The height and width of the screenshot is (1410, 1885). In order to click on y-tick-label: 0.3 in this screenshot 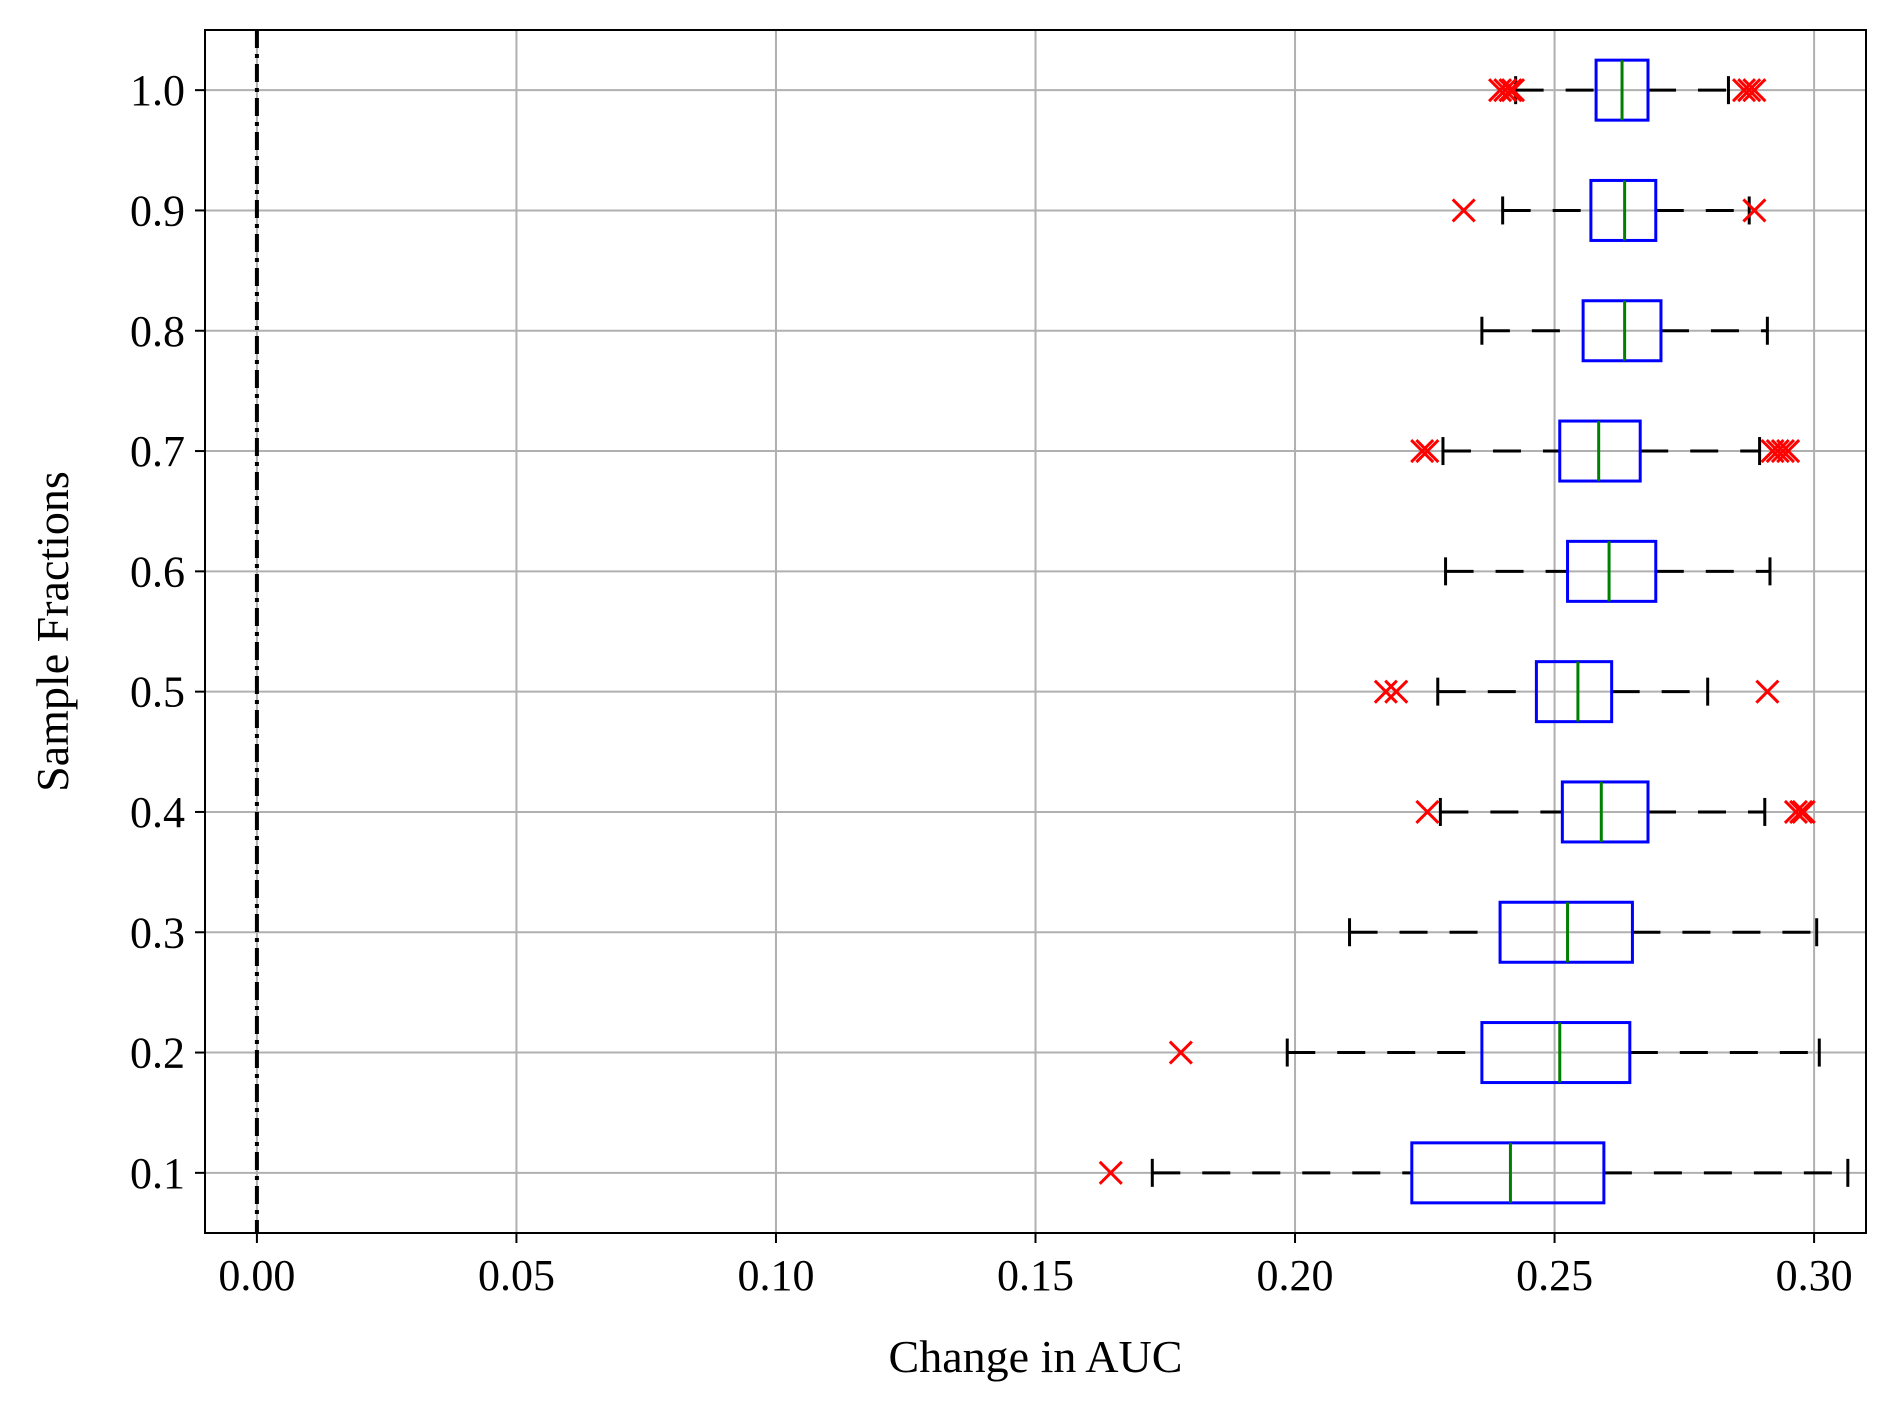, I will do `click(157, 932)`.